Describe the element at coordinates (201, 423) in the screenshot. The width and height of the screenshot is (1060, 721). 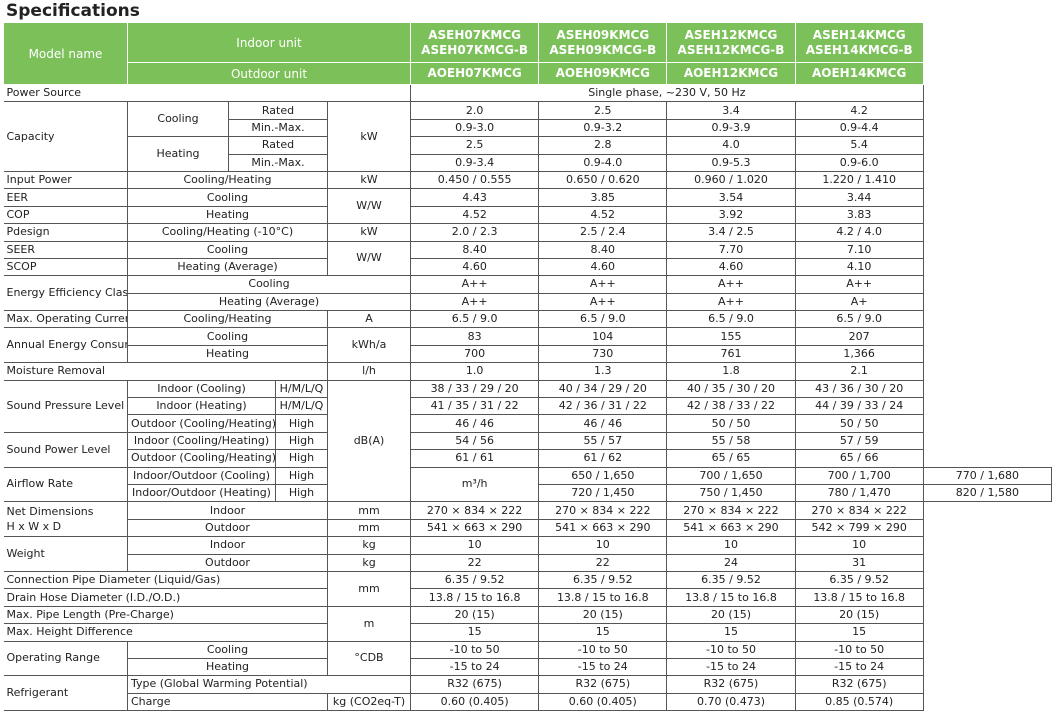
I see `row-label: Outdoor (Cooling/Heating)` at that location.